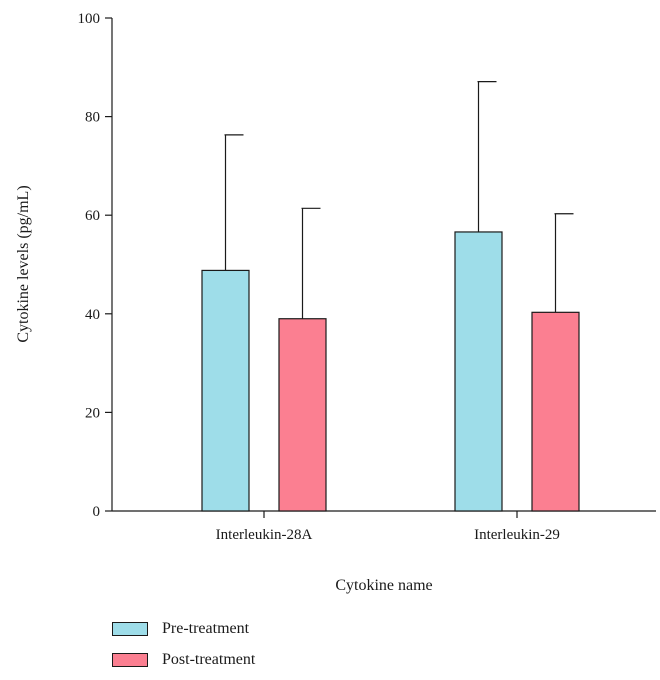 This screenshot has width=660, height=680. Describe the element at coordinates (209, 659) in the screenshot. I see `legend-label: Post-treatment` at that location.